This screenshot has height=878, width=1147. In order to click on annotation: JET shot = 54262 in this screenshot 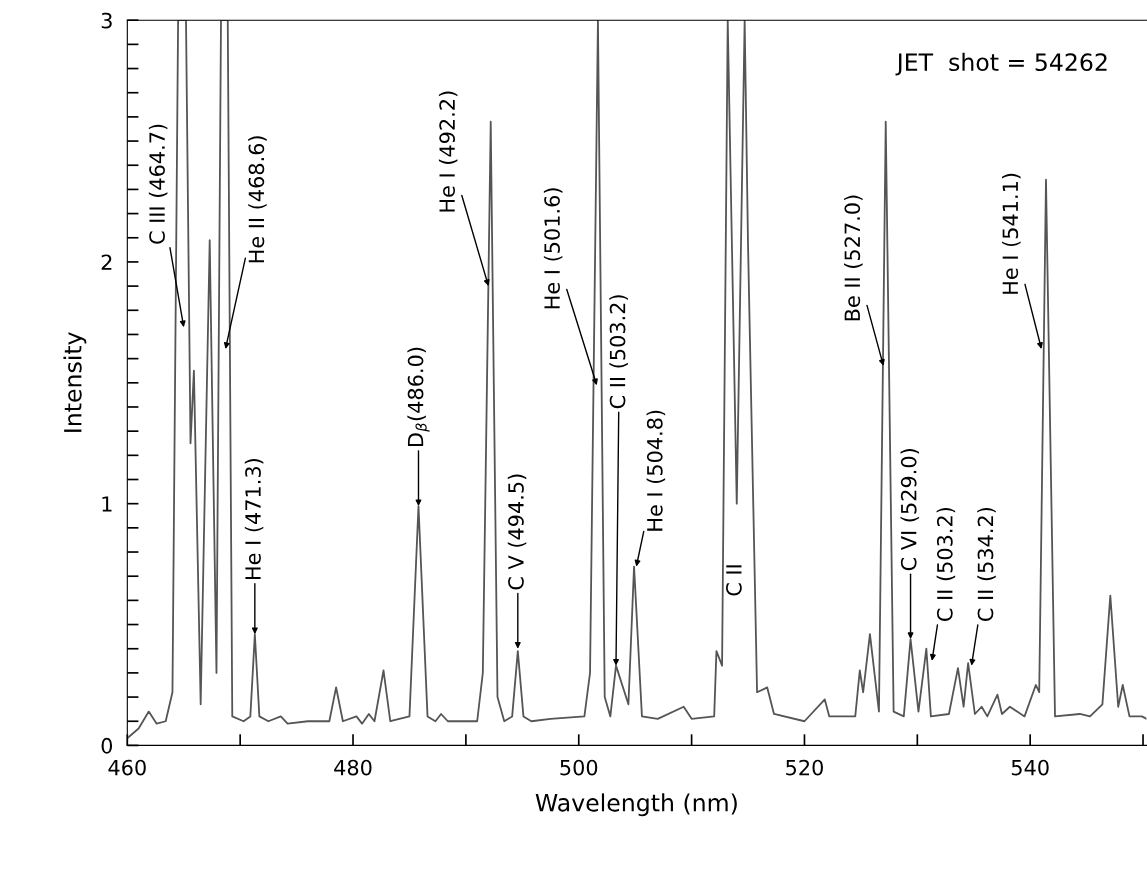, I will do `click(1001, 64)`.